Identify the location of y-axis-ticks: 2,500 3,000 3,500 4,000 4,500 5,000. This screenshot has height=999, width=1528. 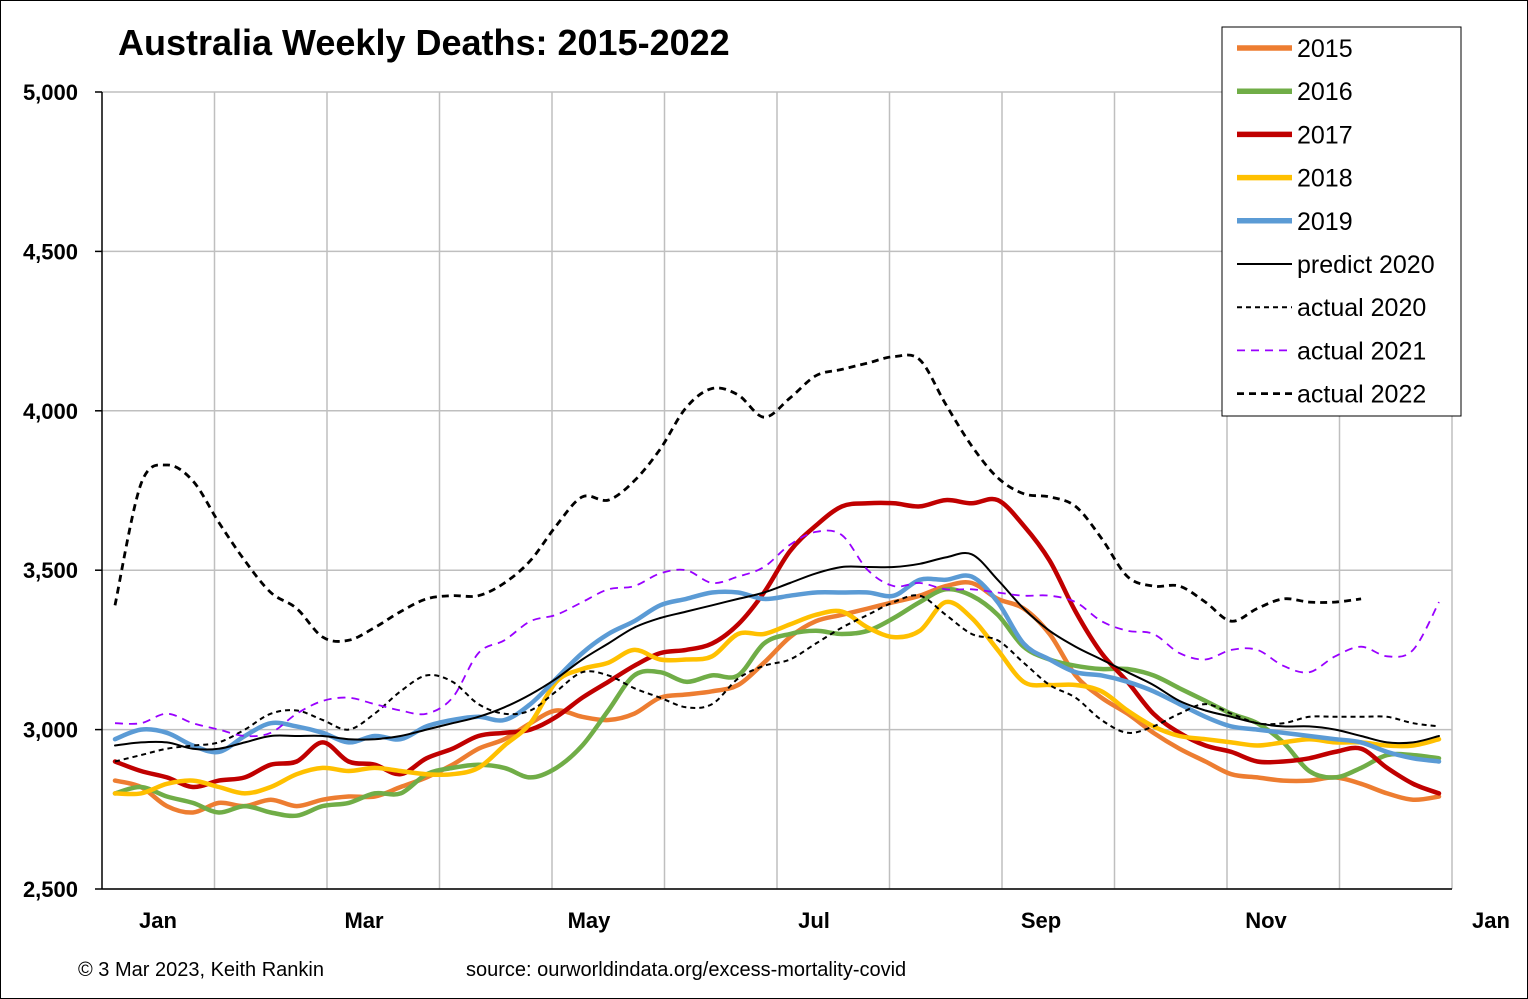
(50, 491).